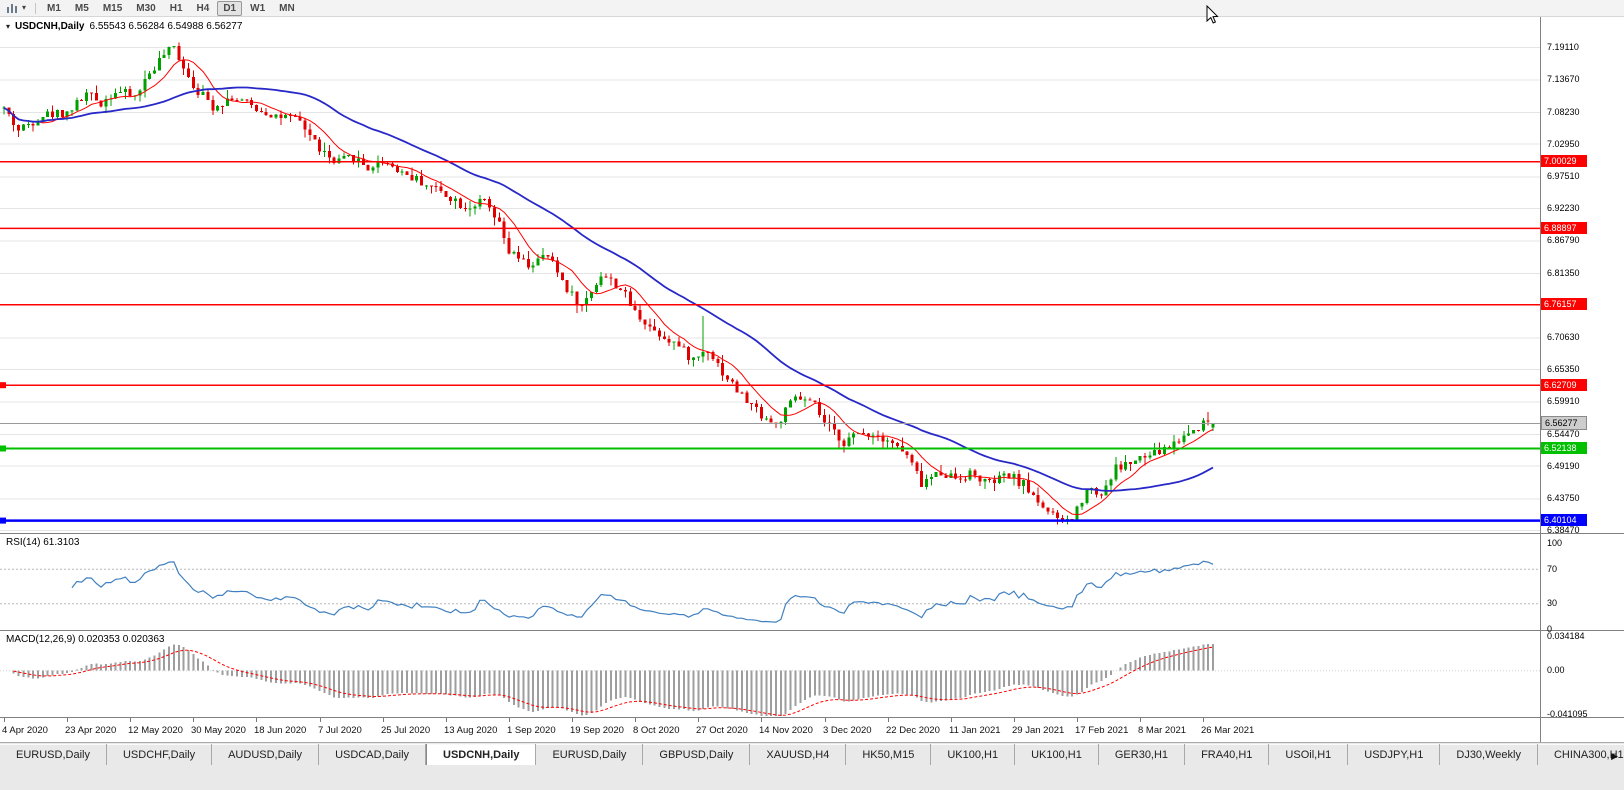  What do you see at coordinates (1309, 754) in the screenshot?
I see `tab-USOil-H1: USOil,H1` at bounding box center [1309, 754].